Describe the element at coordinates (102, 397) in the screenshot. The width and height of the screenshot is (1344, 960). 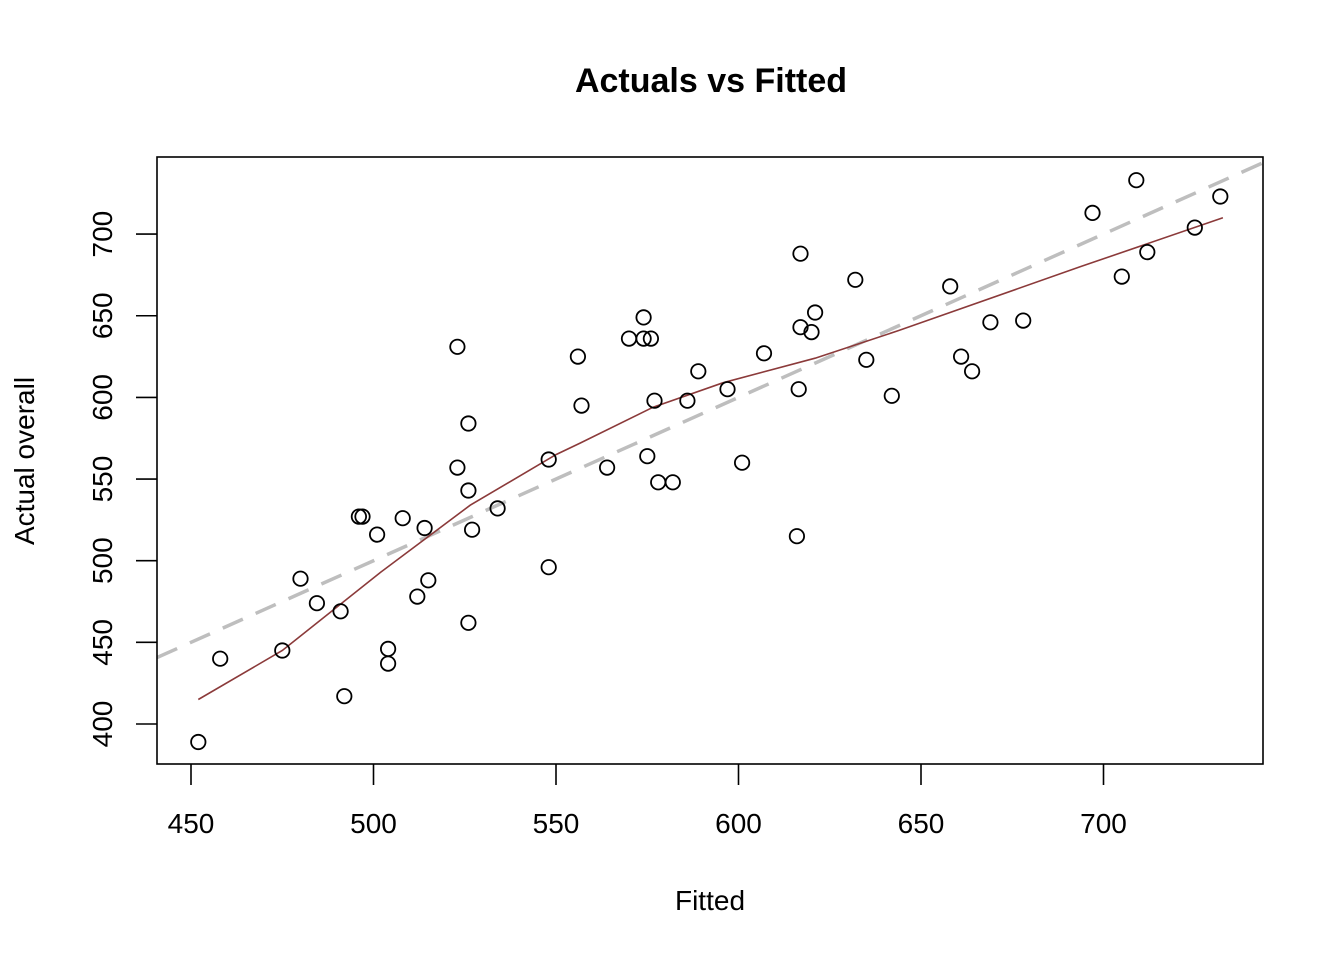
I see `y-tick-label: 600` at that location.